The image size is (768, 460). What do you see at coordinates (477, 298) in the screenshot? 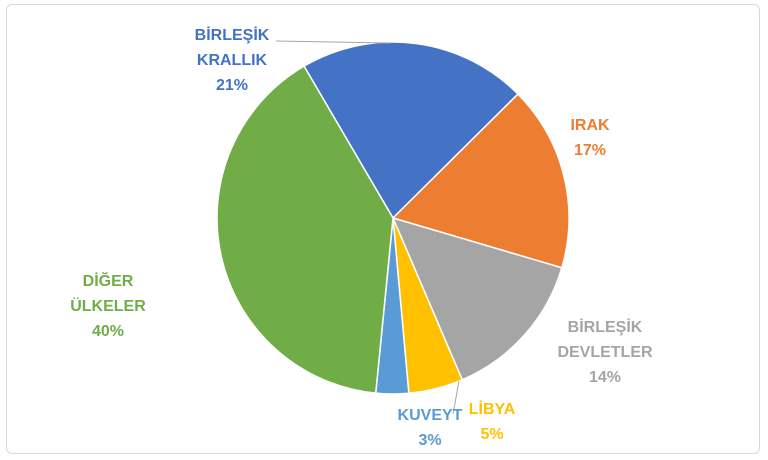
I see `pie-slice-birlesik-devletler` at bounding box center [477, 298].